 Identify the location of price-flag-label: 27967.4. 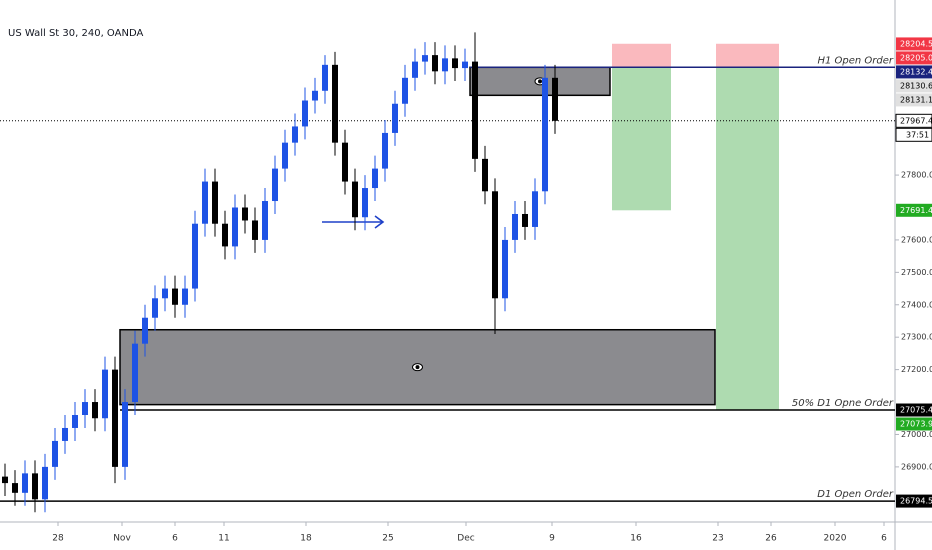
(916, 120).